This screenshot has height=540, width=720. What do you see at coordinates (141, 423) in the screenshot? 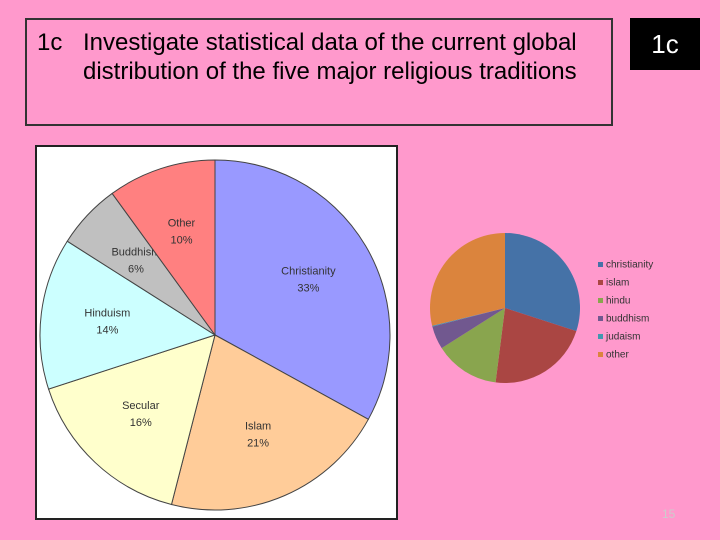
I see `slice-value-label: 16%` at bounding box center [141, 423].